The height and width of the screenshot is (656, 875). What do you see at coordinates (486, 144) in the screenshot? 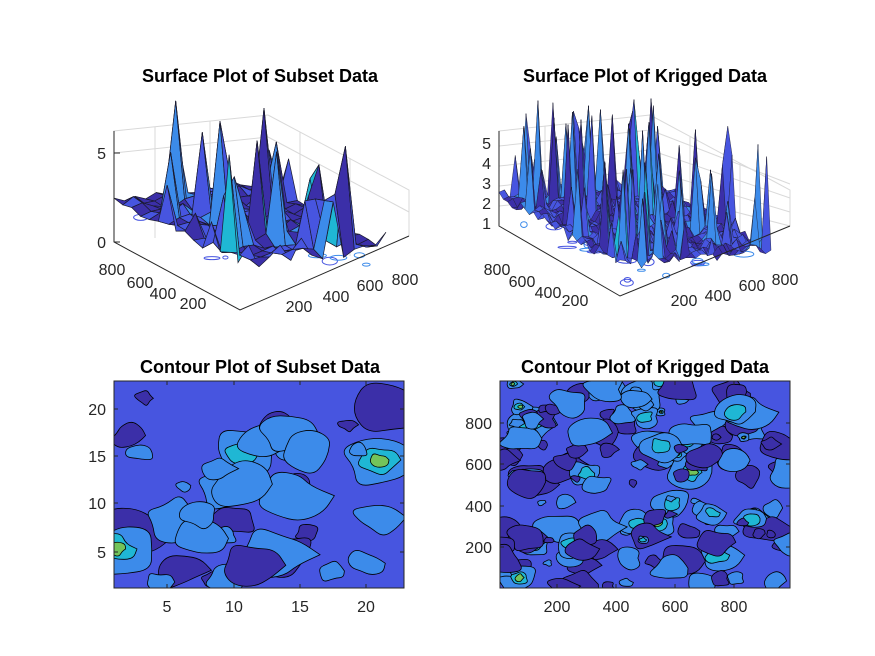
I see `surface-krigged-ztick: 5` at bounding box center [486, 144].